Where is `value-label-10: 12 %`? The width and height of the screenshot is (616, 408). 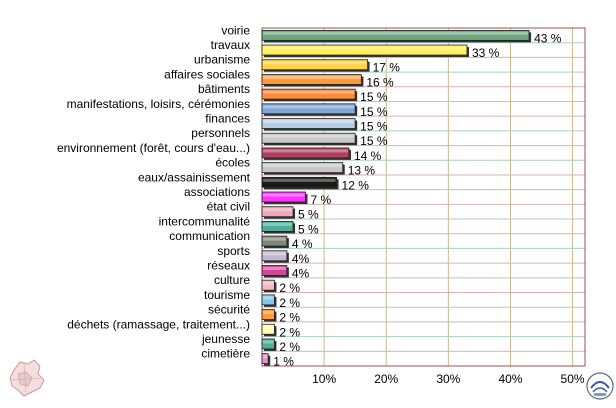 value-label-10: 12 % is located at coordinates (356, 185).